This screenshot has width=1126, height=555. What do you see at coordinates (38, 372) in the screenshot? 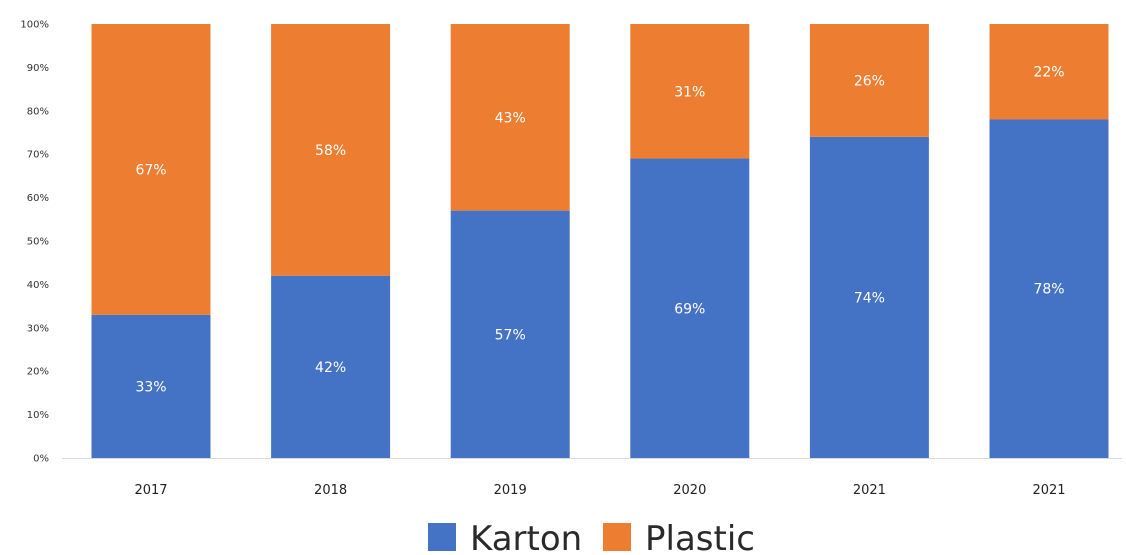
I see `y-tick-label: 20%` at bounding box center [38, 372].